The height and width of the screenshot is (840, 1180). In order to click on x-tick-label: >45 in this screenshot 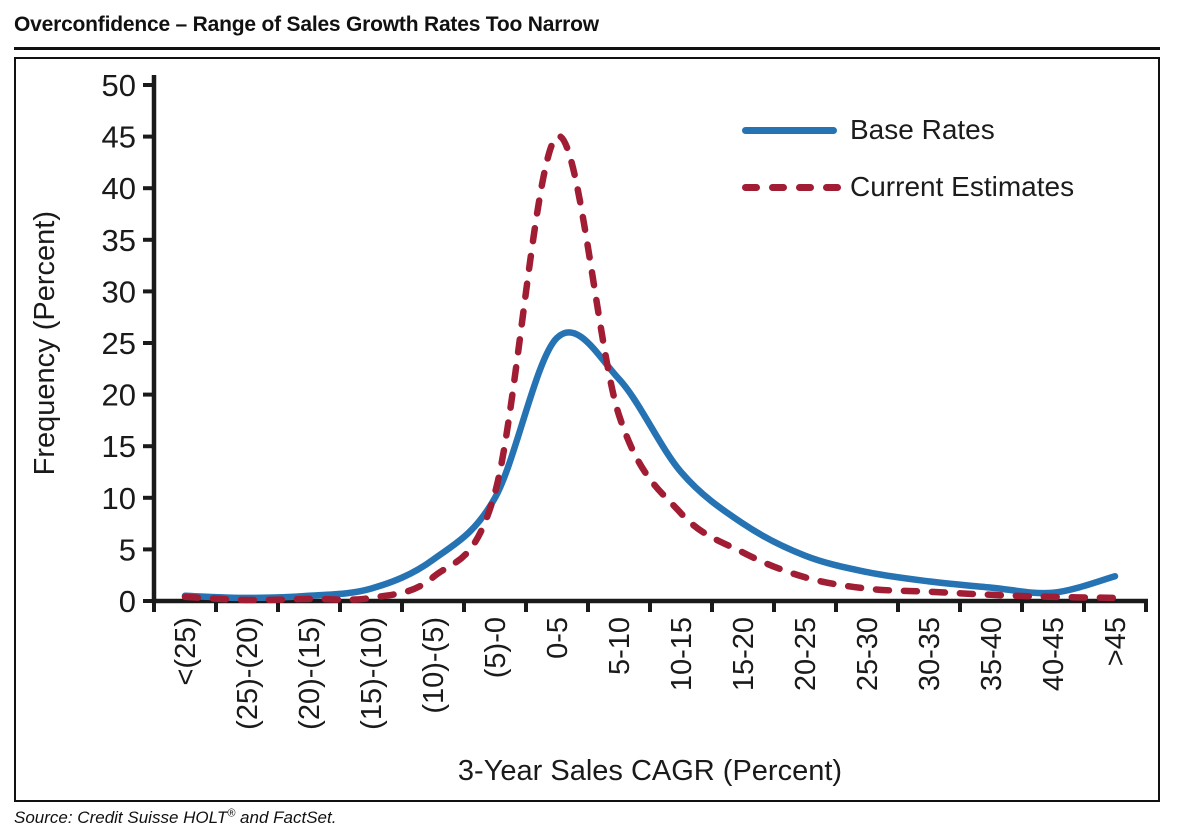, I will do `click(1116, 641)`.